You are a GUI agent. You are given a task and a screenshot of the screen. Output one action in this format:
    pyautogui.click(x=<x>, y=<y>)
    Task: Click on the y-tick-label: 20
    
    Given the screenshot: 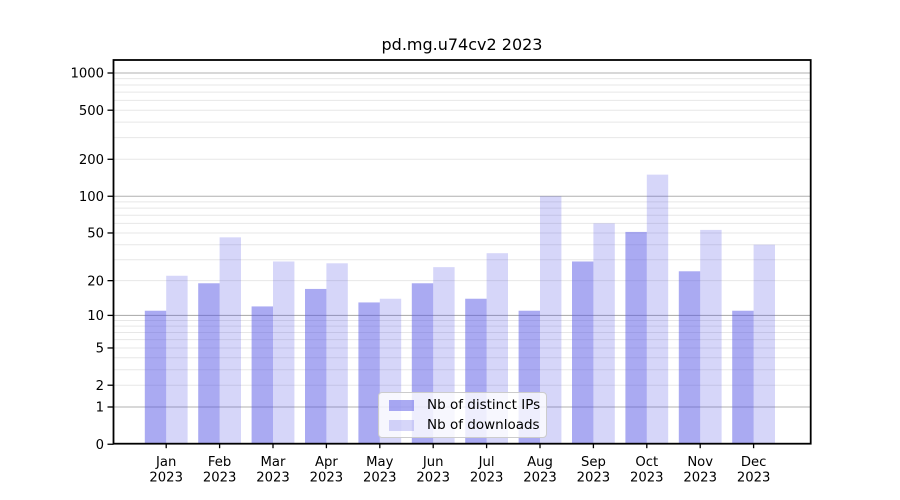 What is the action you would take?
    pyautogui.click(x=95, y=281)
    